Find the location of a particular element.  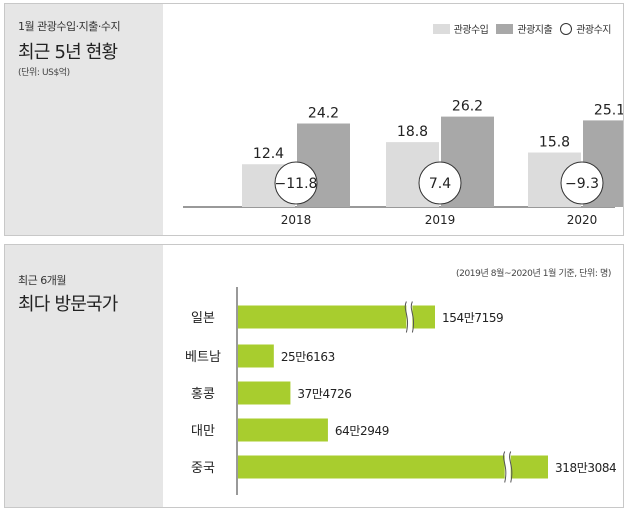

legend-item-expense: 관광지출 is located at coordinates (524, 28).